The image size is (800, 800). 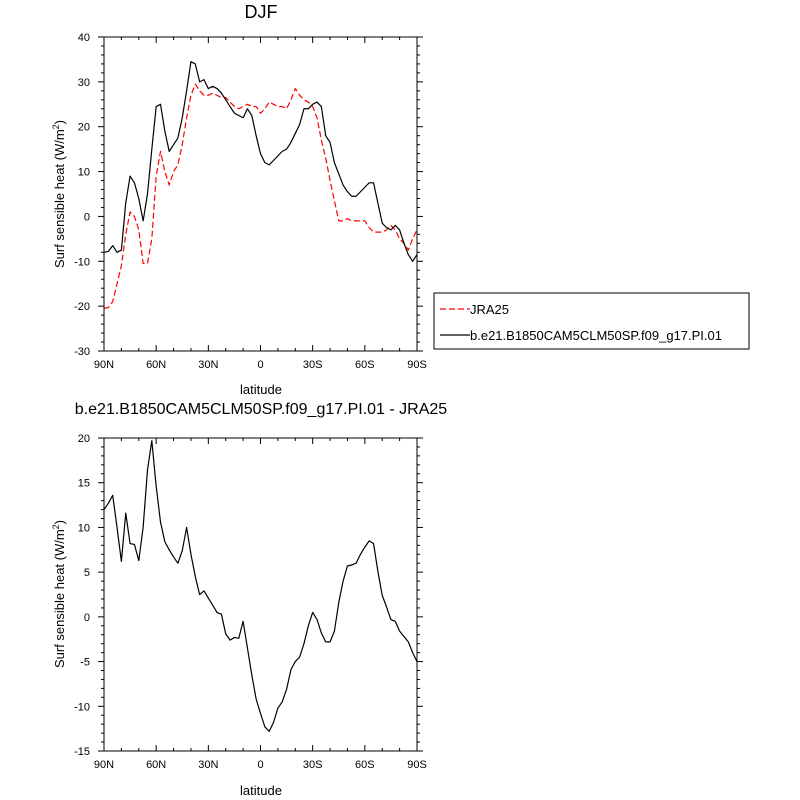 I want to click on bottom-chart-xtick-label: 60N, so click(x=156, y=765).